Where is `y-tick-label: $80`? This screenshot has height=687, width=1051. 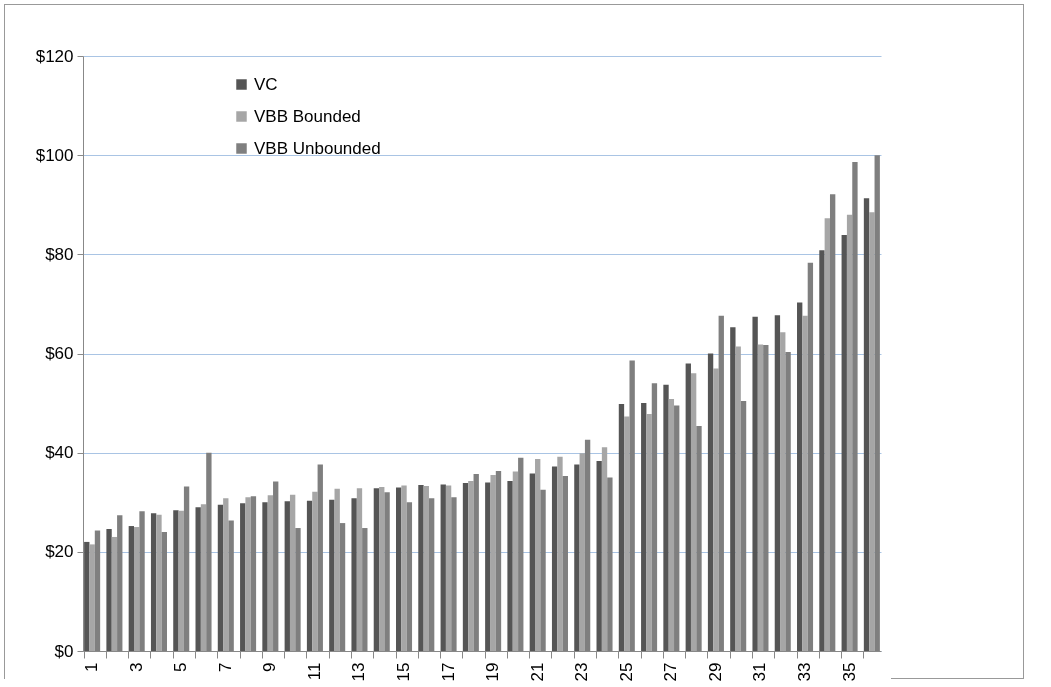 y-tick-label: $80 is located at coordinates (59, 254).